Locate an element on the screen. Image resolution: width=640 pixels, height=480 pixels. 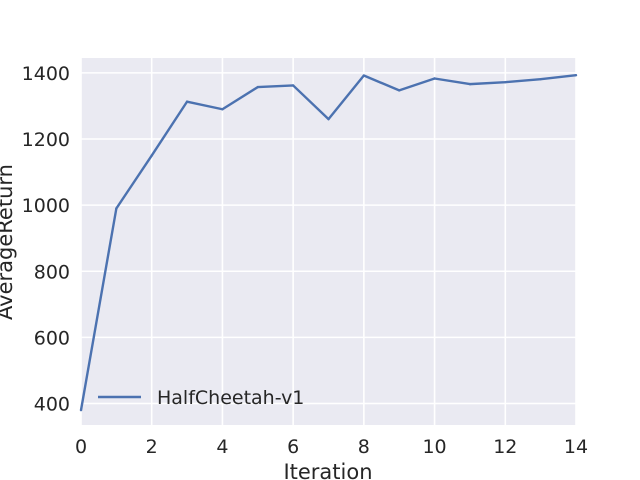
legend: HalfCheetah-v1 is located at coordinates (201, 398).